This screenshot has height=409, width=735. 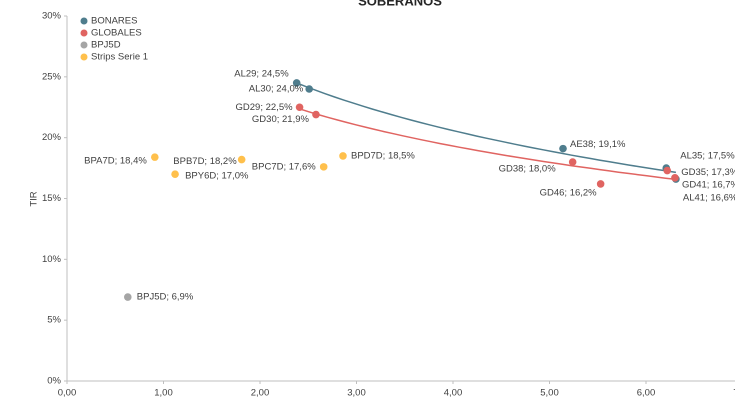 I want to click on point-label: BPB7D; 18,2%, so click(x=205, y=161).